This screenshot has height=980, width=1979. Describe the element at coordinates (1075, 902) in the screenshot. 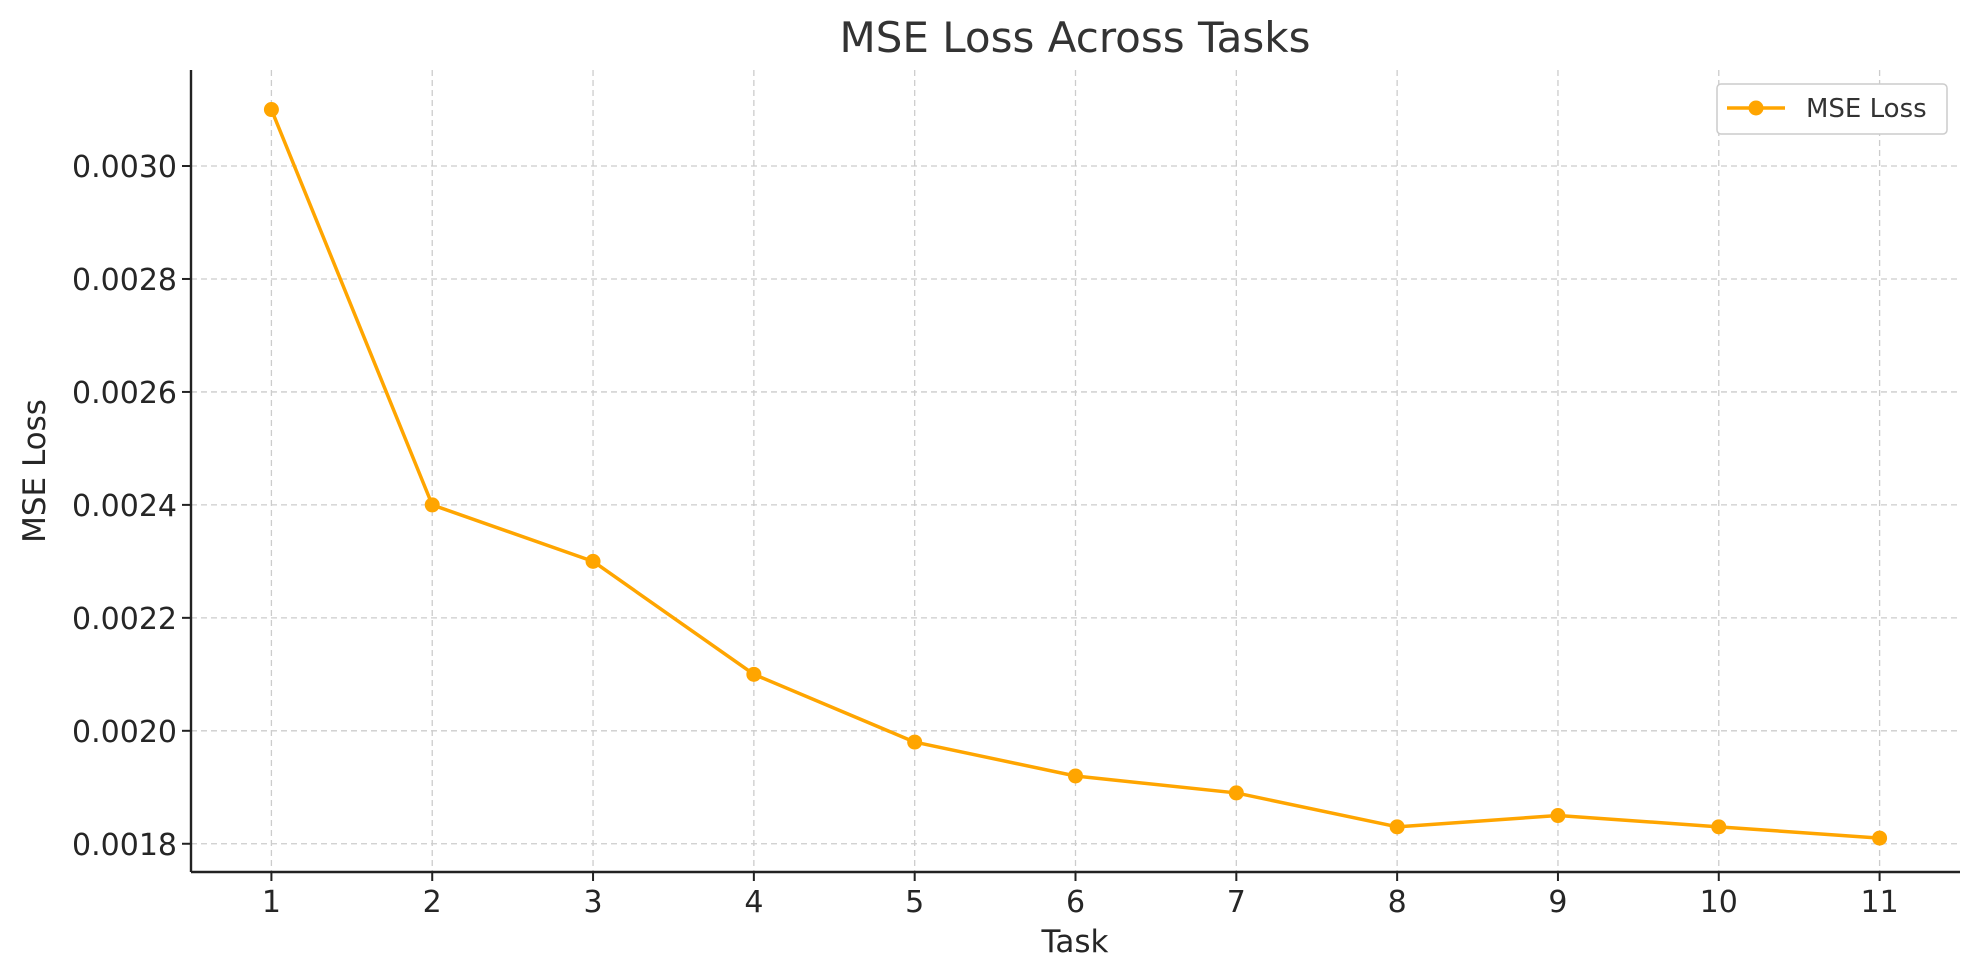

I see `x-tick-label: 6` at that location.